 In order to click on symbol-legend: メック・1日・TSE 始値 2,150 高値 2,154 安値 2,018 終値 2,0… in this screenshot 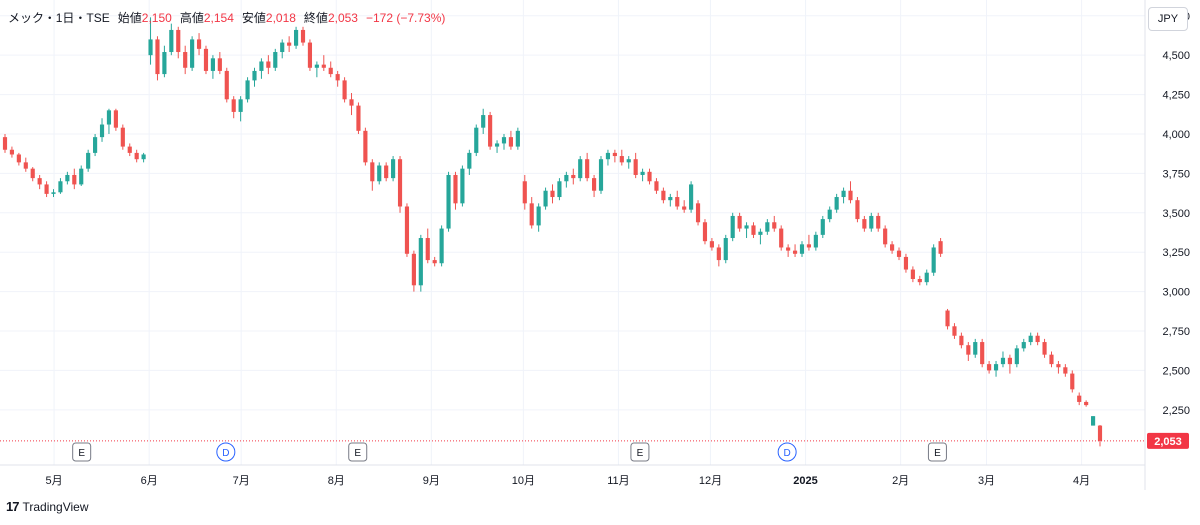, I will do `click(226, 17)`.